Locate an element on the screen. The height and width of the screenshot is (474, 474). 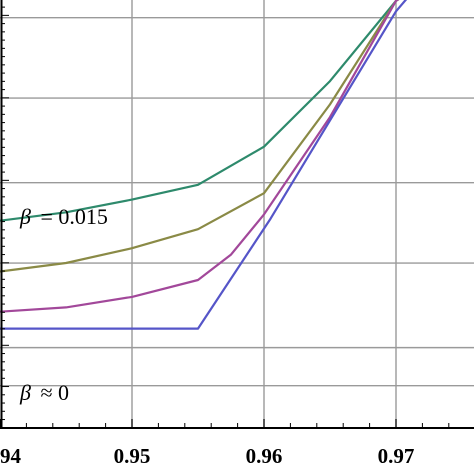
annotation-beta-zero: β ≈ 0 is located at coordinates (44, 392).